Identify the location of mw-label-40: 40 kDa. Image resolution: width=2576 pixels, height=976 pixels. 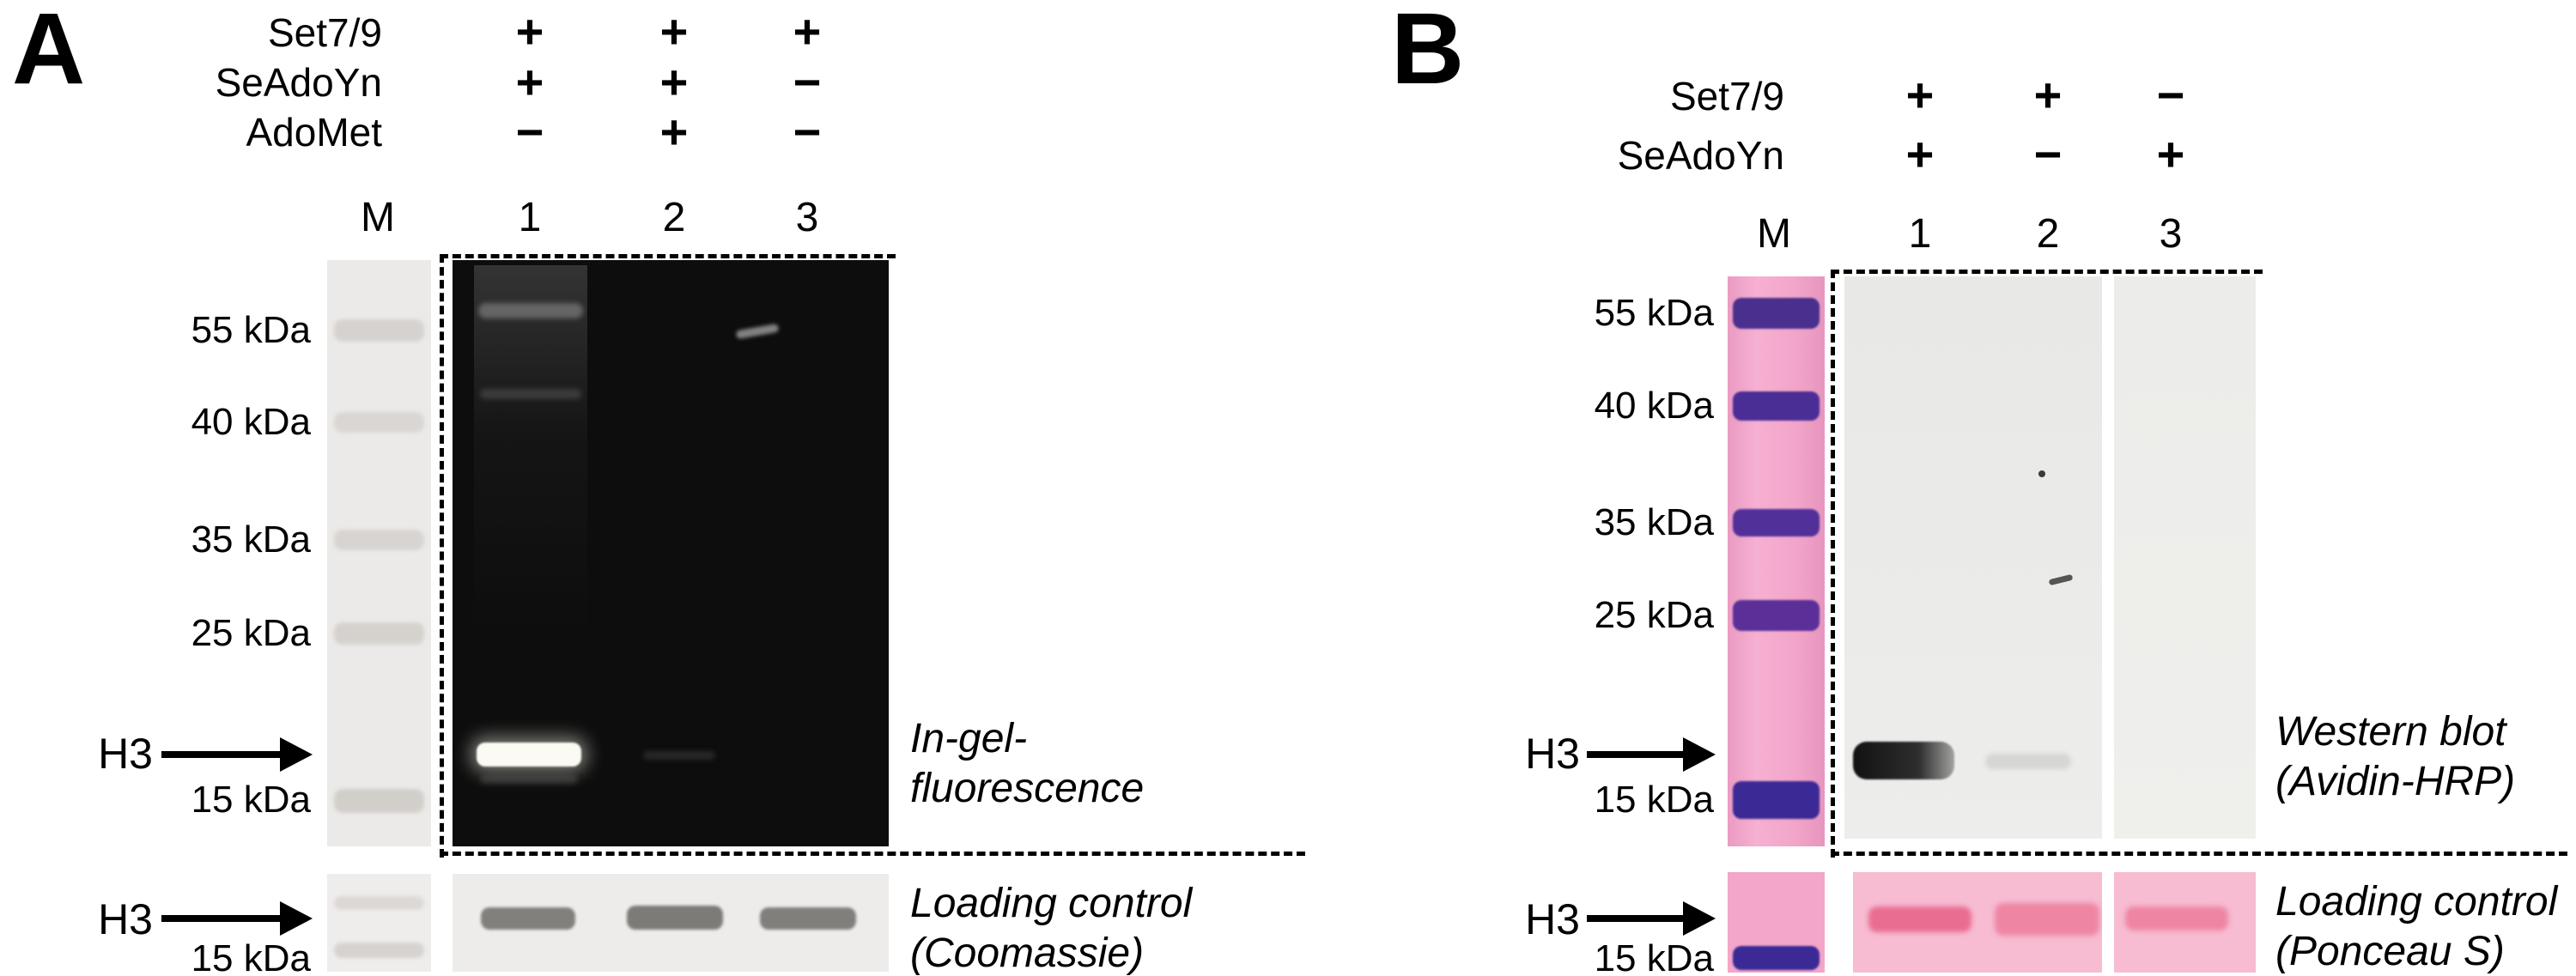
(251, 422).